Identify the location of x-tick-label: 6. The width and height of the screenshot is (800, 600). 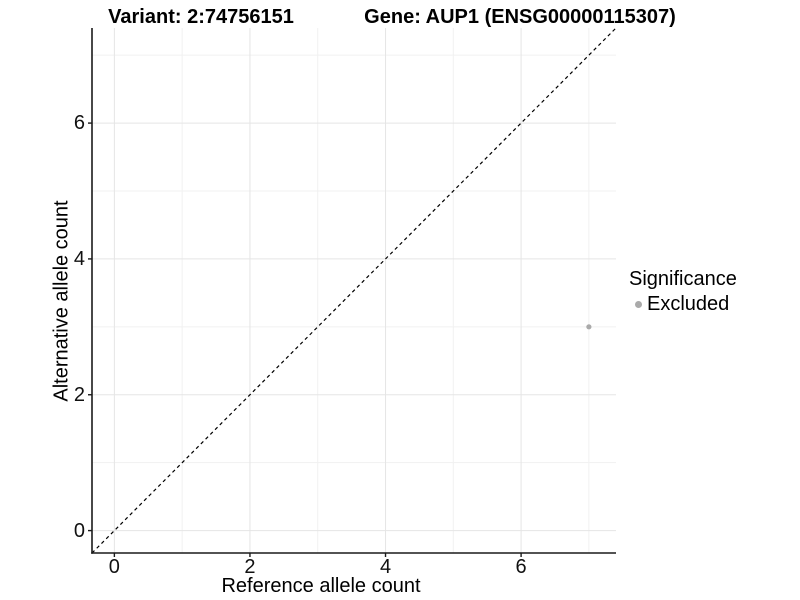
(521, 567).